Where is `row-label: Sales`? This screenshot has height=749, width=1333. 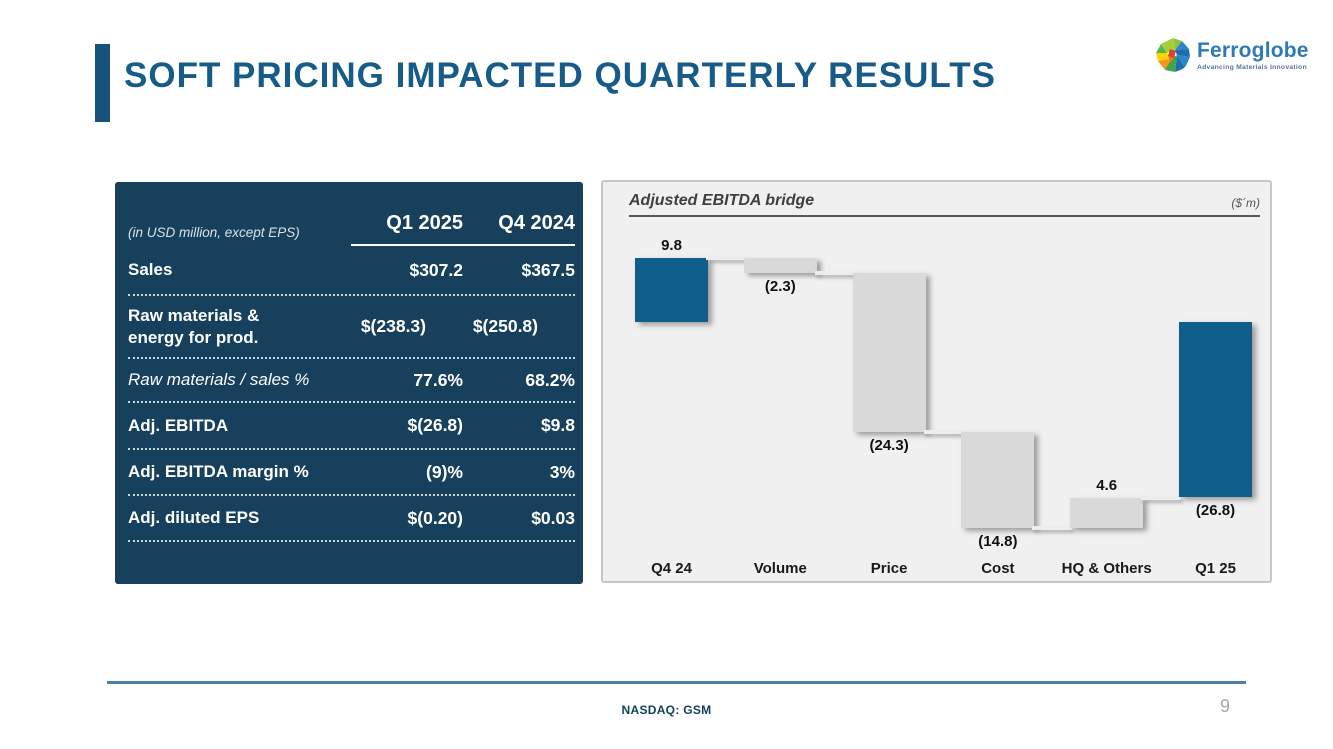 row-label: Sales is located at coordinates (150, 270).